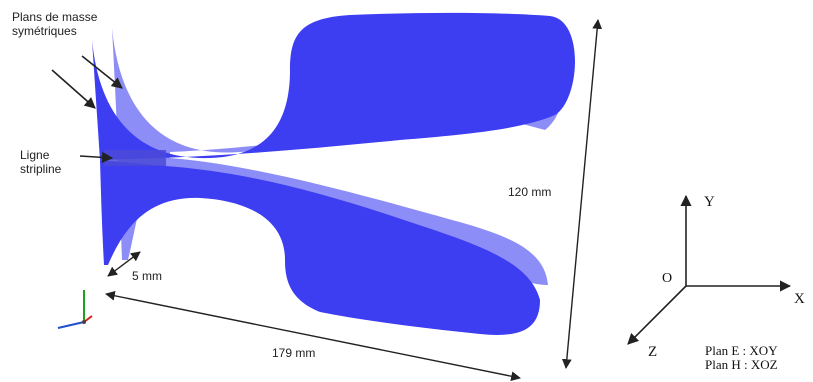  I want to click on ground-planes-label: Plans de masse symétriques, so click(54, 24).